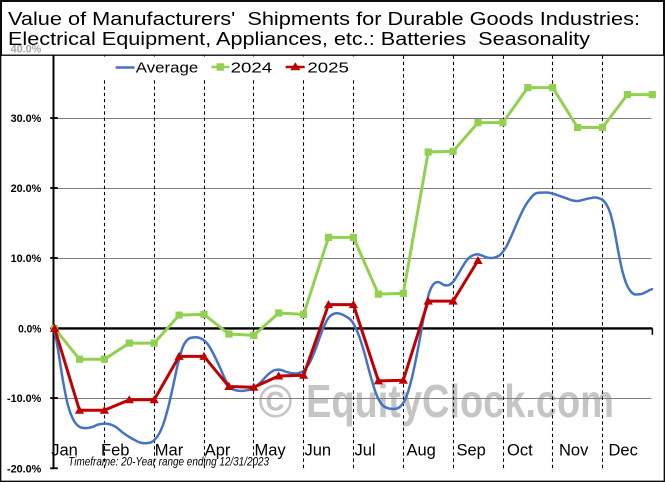 The image size is (665, 482). What do you see at coordinates (328, 67) in the screenshot?
I see `svg-text: 2025` at bounding box center [328, 67].